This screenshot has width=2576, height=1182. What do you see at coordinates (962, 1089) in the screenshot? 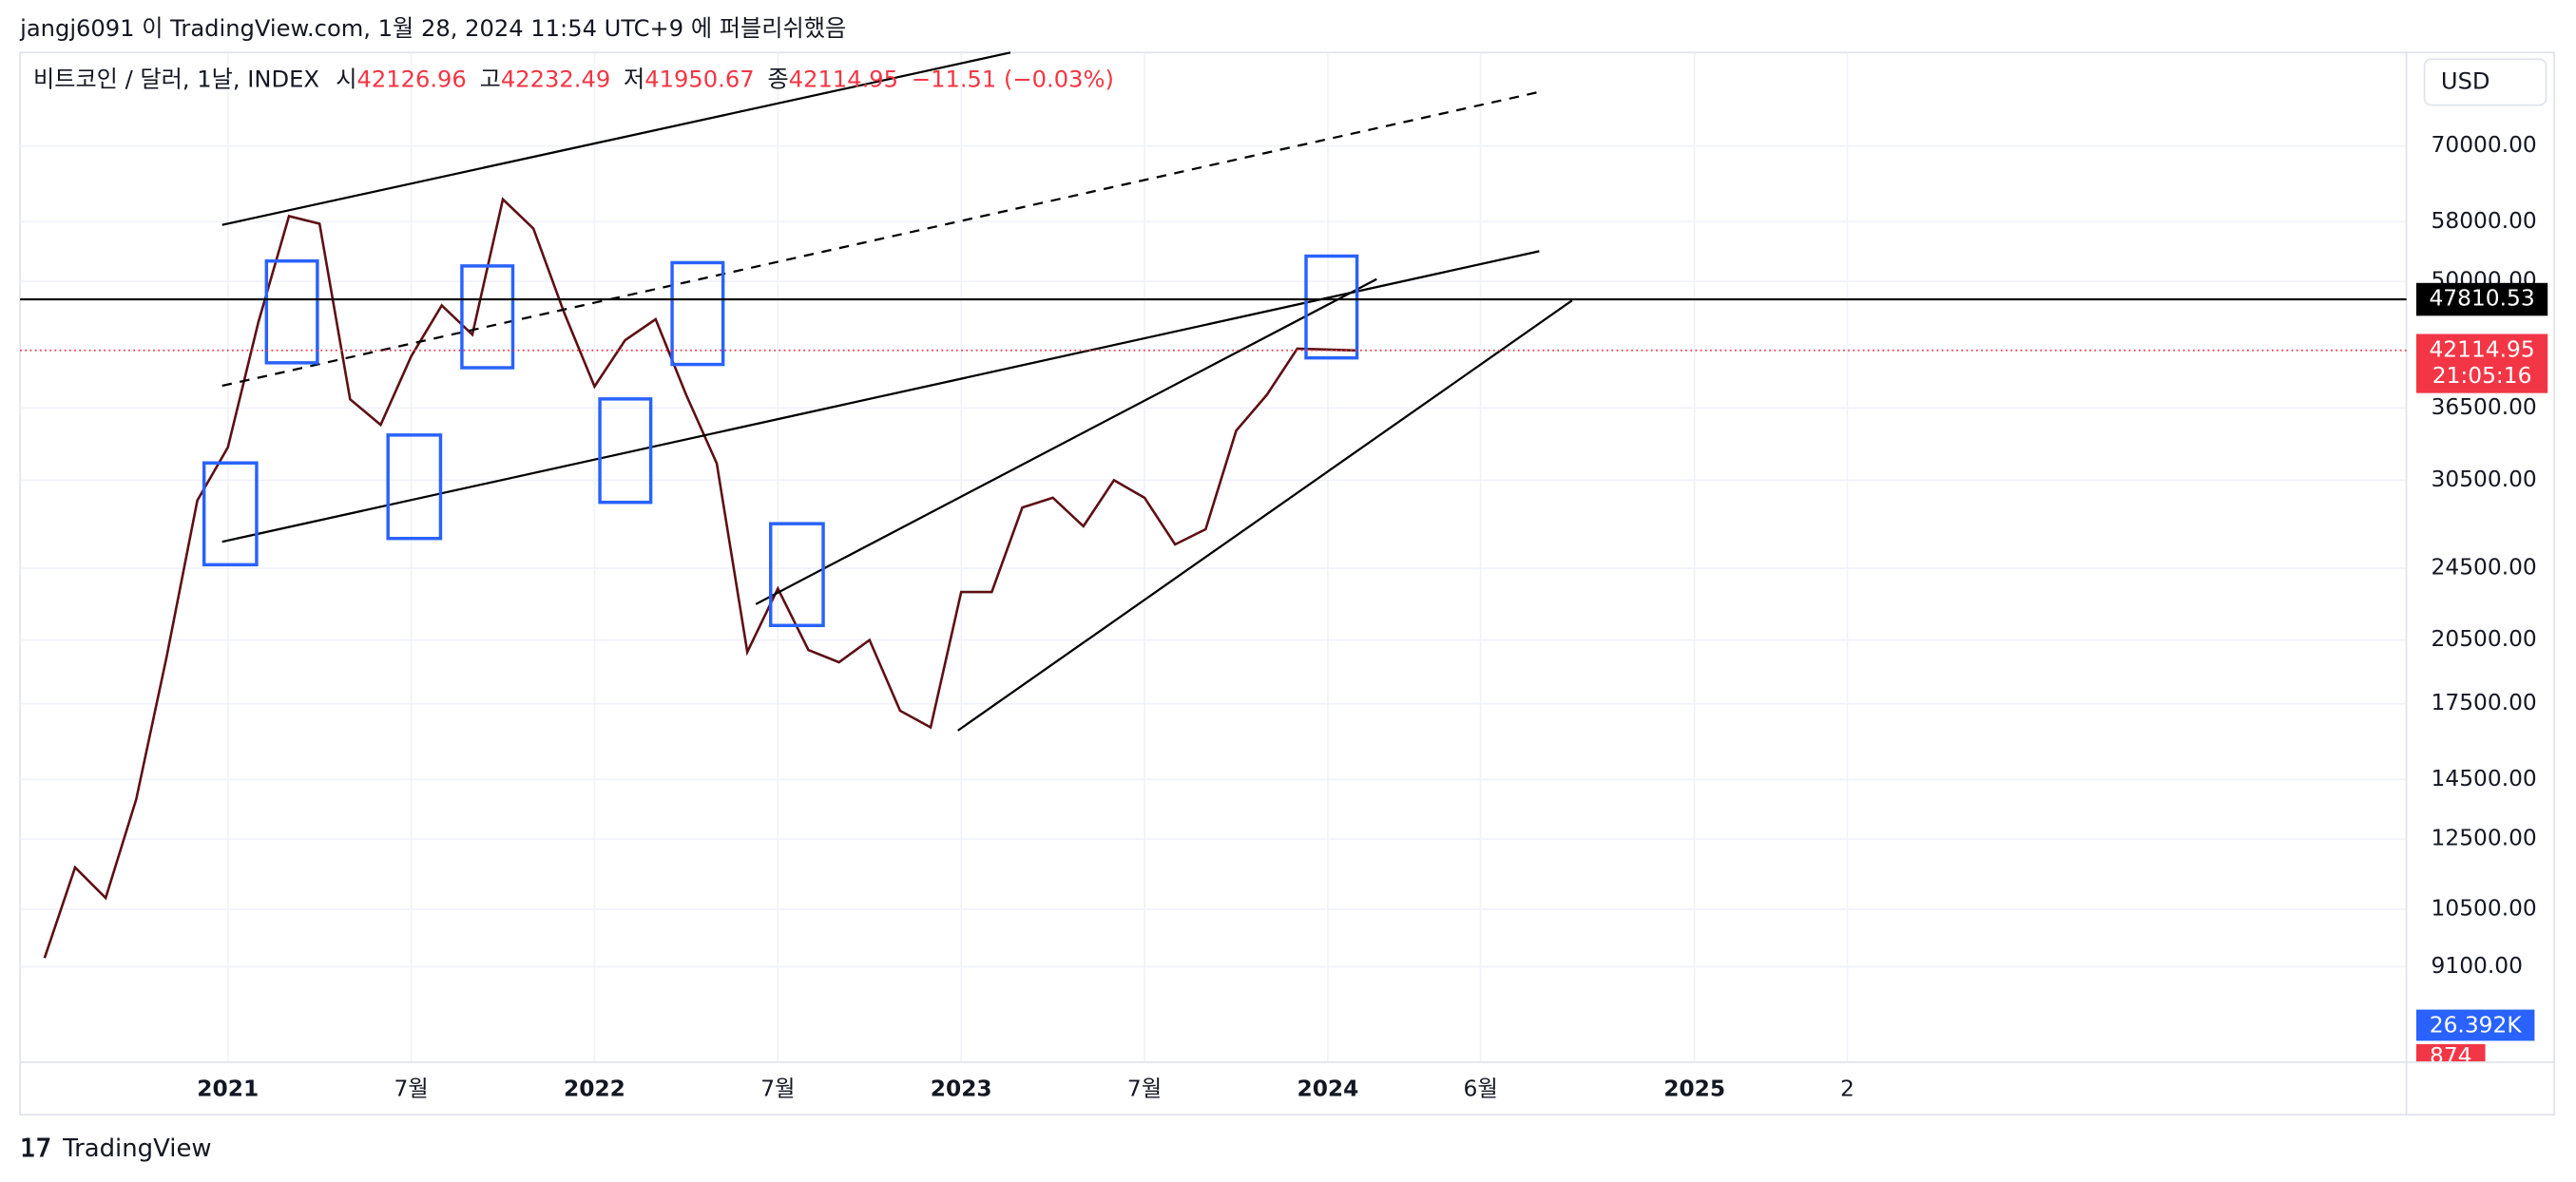
I see `x-tick-label: 2023` at bounding box center [962, 1089].